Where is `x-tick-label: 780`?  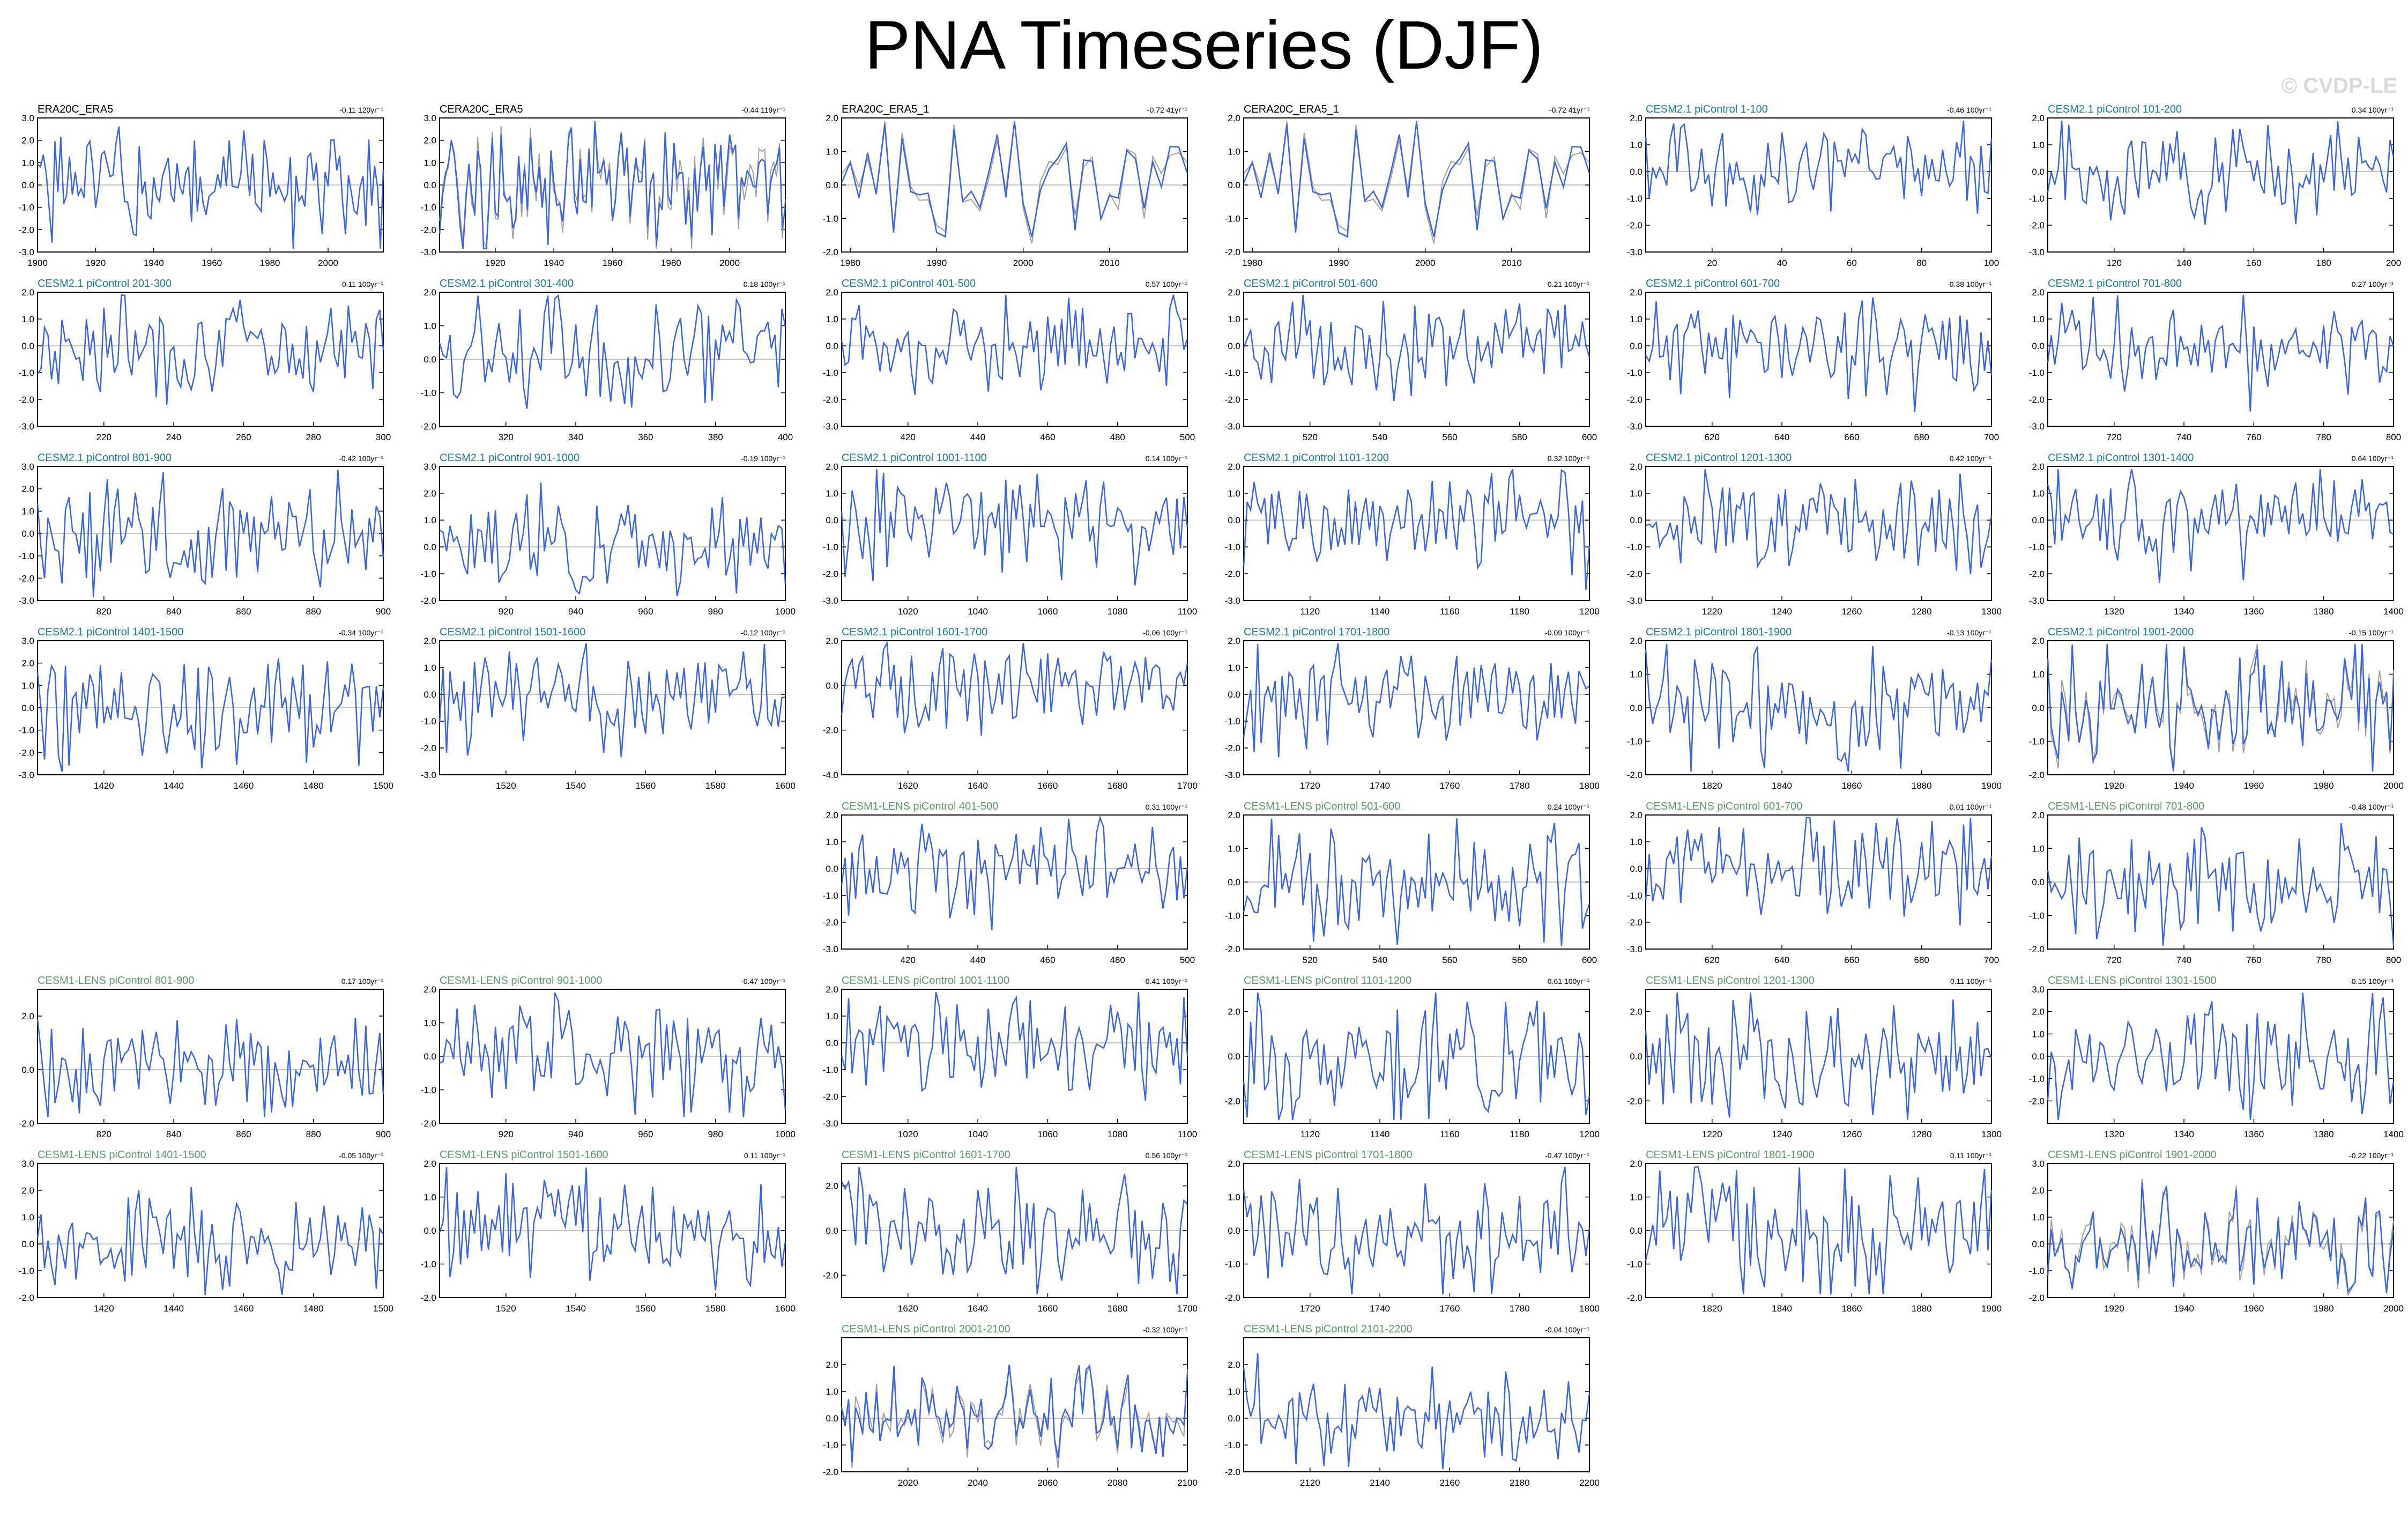 x-tick-label: 780 is located at coordinates (2323, 960).